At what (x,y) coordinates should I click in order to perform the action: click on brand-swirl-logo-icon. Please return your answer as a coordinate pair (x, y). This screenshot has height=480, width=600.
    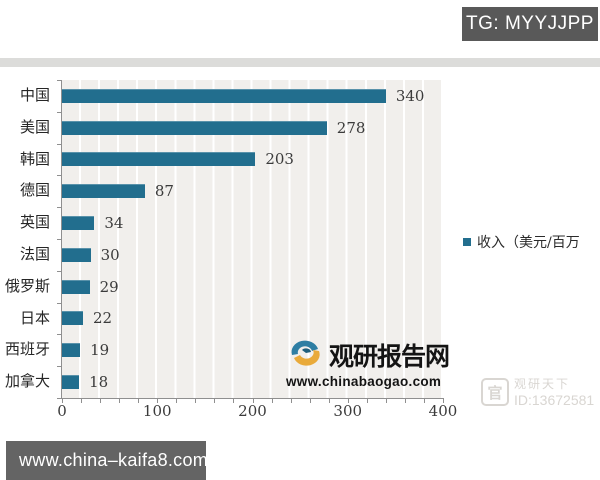
    Looking at the image, I should click on (306, 354).